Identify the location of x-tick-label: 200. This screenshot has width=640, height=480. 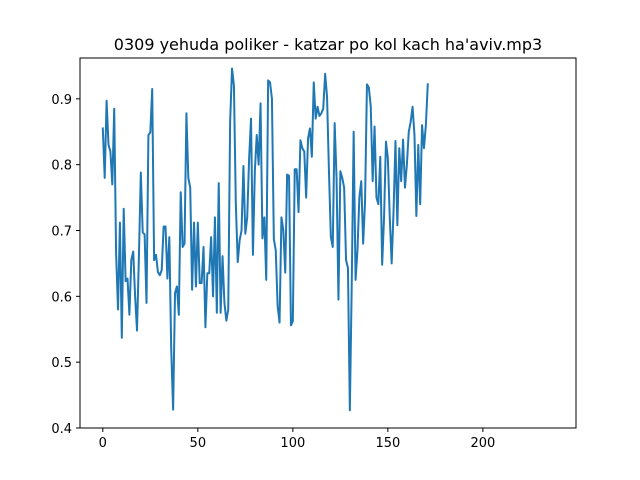
(482, 443).